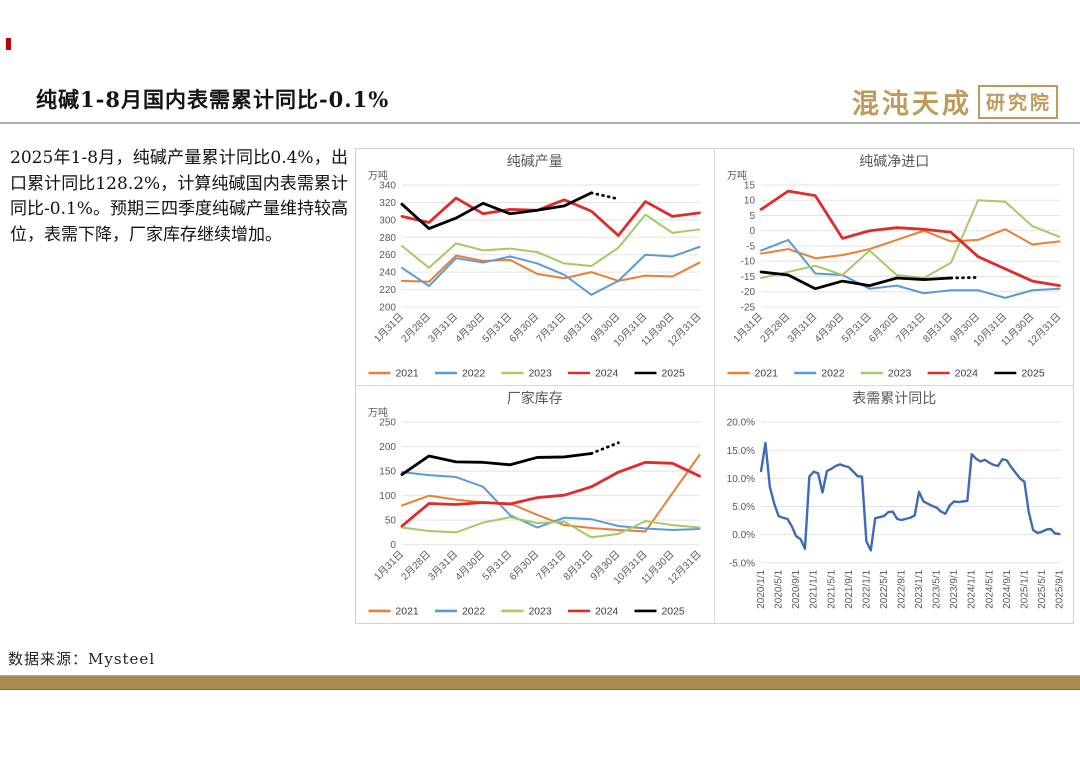 This screenshot has height=764, width=1080. I want to click on svg-text: 2022/9/1, so click(901, 588).